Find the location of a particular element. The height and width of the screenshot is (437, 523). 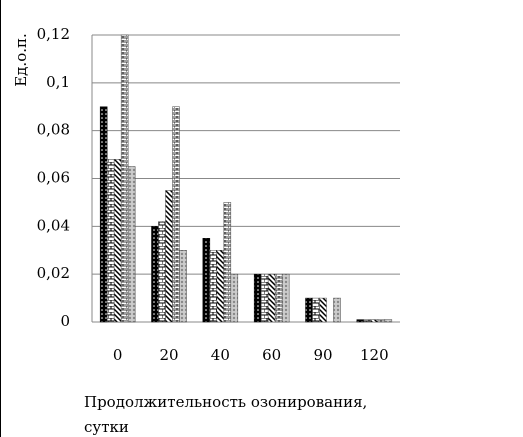

y-tick-label: 0,06 is located at coordinates (53, 178).